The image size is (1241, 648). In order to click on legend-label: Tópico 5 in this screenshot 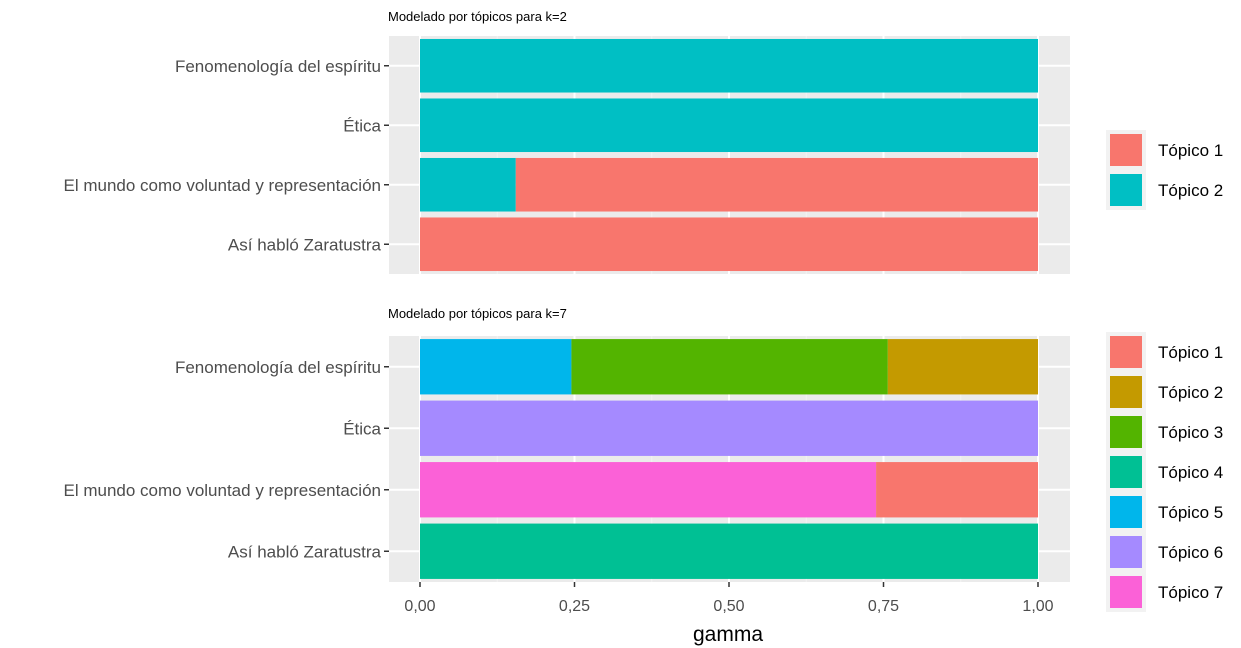, I will do `click(1190, 512)`.